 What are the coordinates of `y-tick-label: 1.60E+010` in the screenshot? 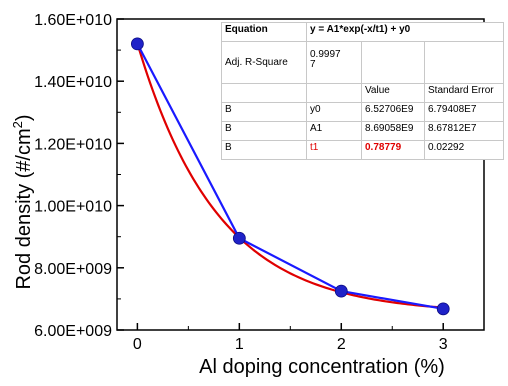 It's located at (73, 20).